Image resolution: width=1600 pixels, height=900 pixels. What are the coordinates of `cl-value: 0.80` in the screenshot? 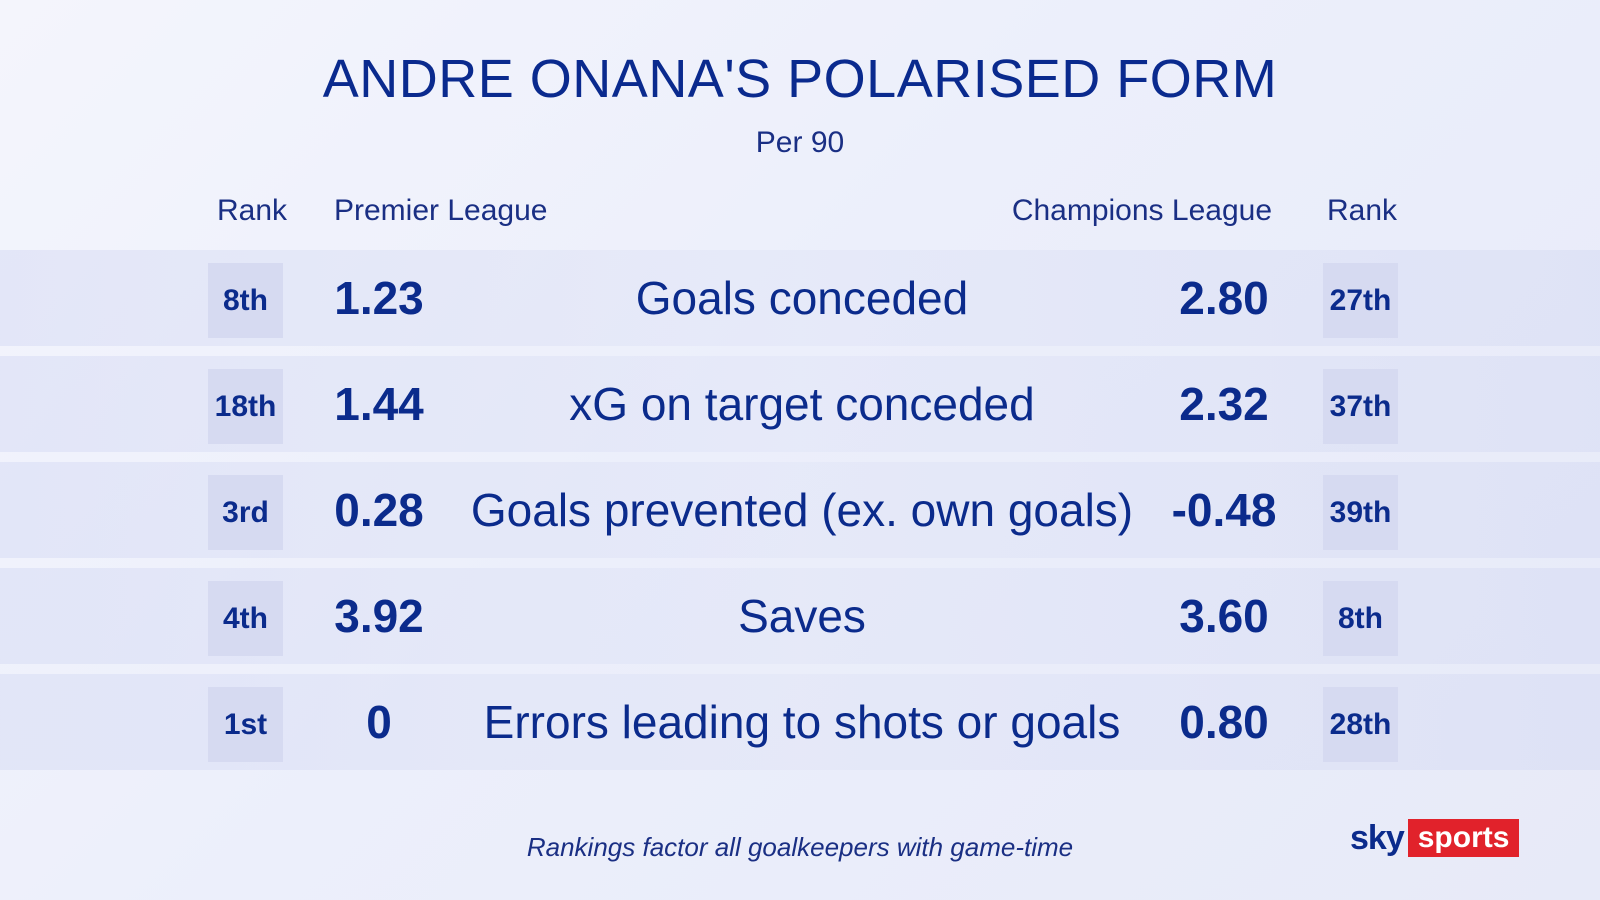 It's located at (1224, 722).